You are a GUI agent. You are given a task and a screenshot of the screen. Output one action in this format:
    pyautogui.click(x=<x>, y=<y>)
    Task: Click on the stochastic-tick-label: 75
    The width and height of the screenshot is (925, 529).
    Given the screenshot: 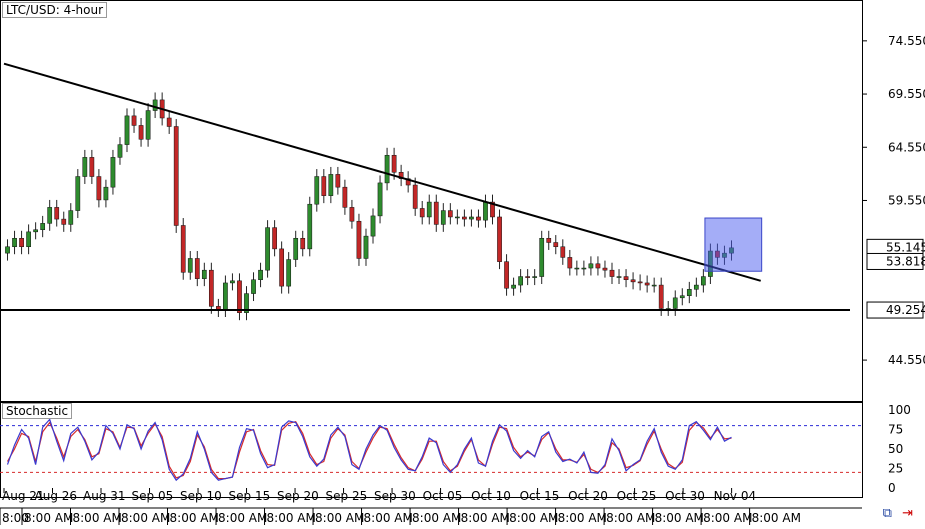 What is the action you would take?
    pyautogui.click(x=895, y=430)
    